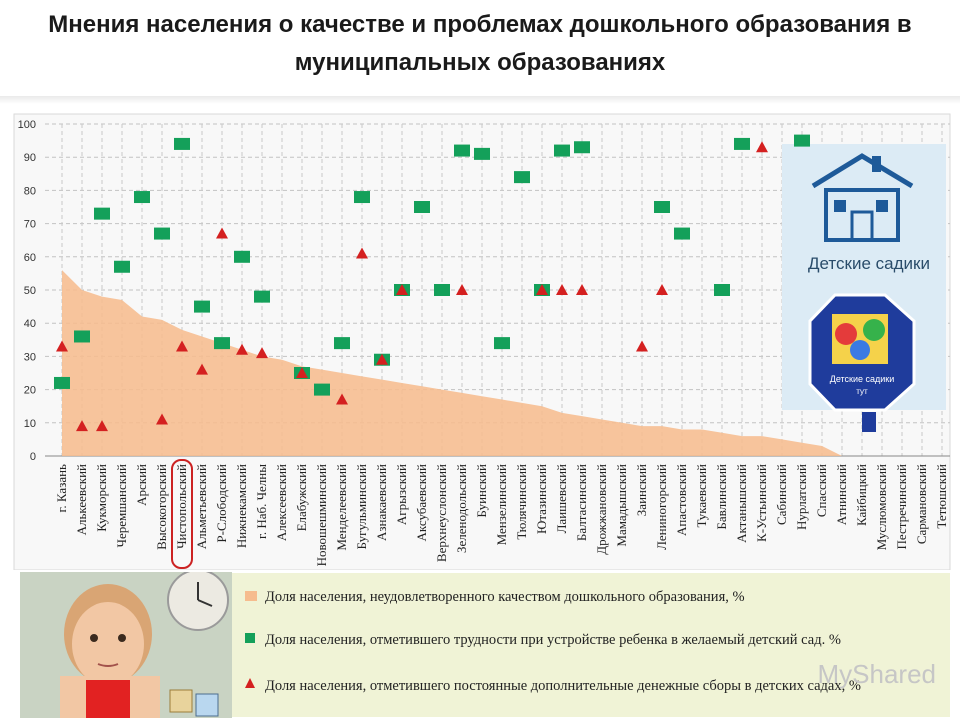  Describe the element at coordinates (481, 491) in the screenshot. I see `x-tick-label: Буинский` at that location.